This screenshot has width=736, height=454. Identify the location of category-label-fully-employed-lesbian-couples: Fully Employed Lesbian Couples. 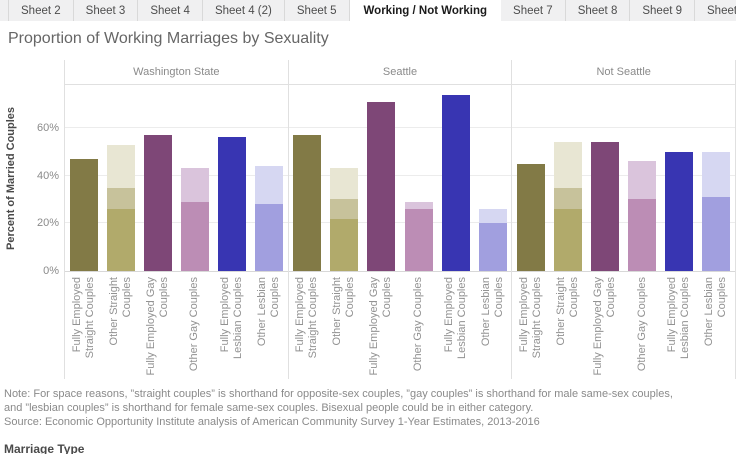
(679, 327).